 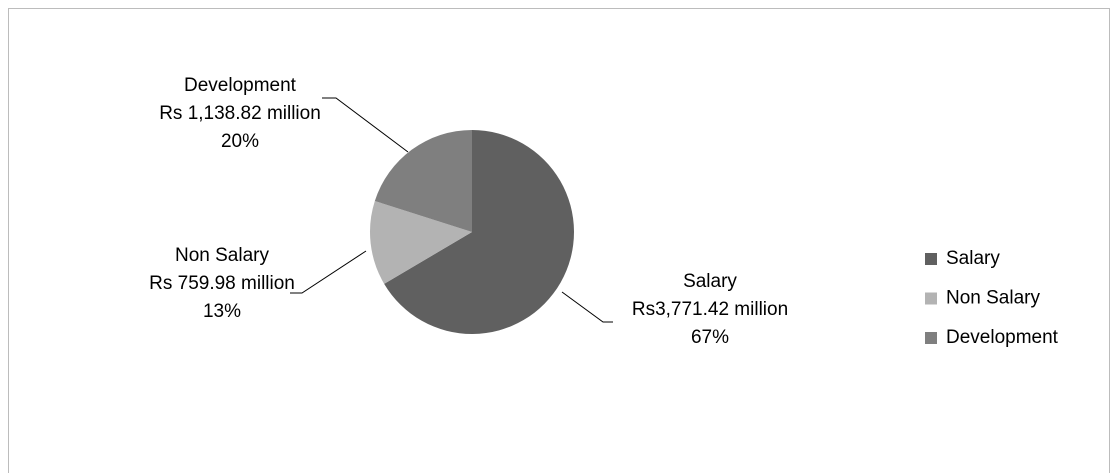 I want to click on data-label-percent: 67%, so click(x=710, y=337).